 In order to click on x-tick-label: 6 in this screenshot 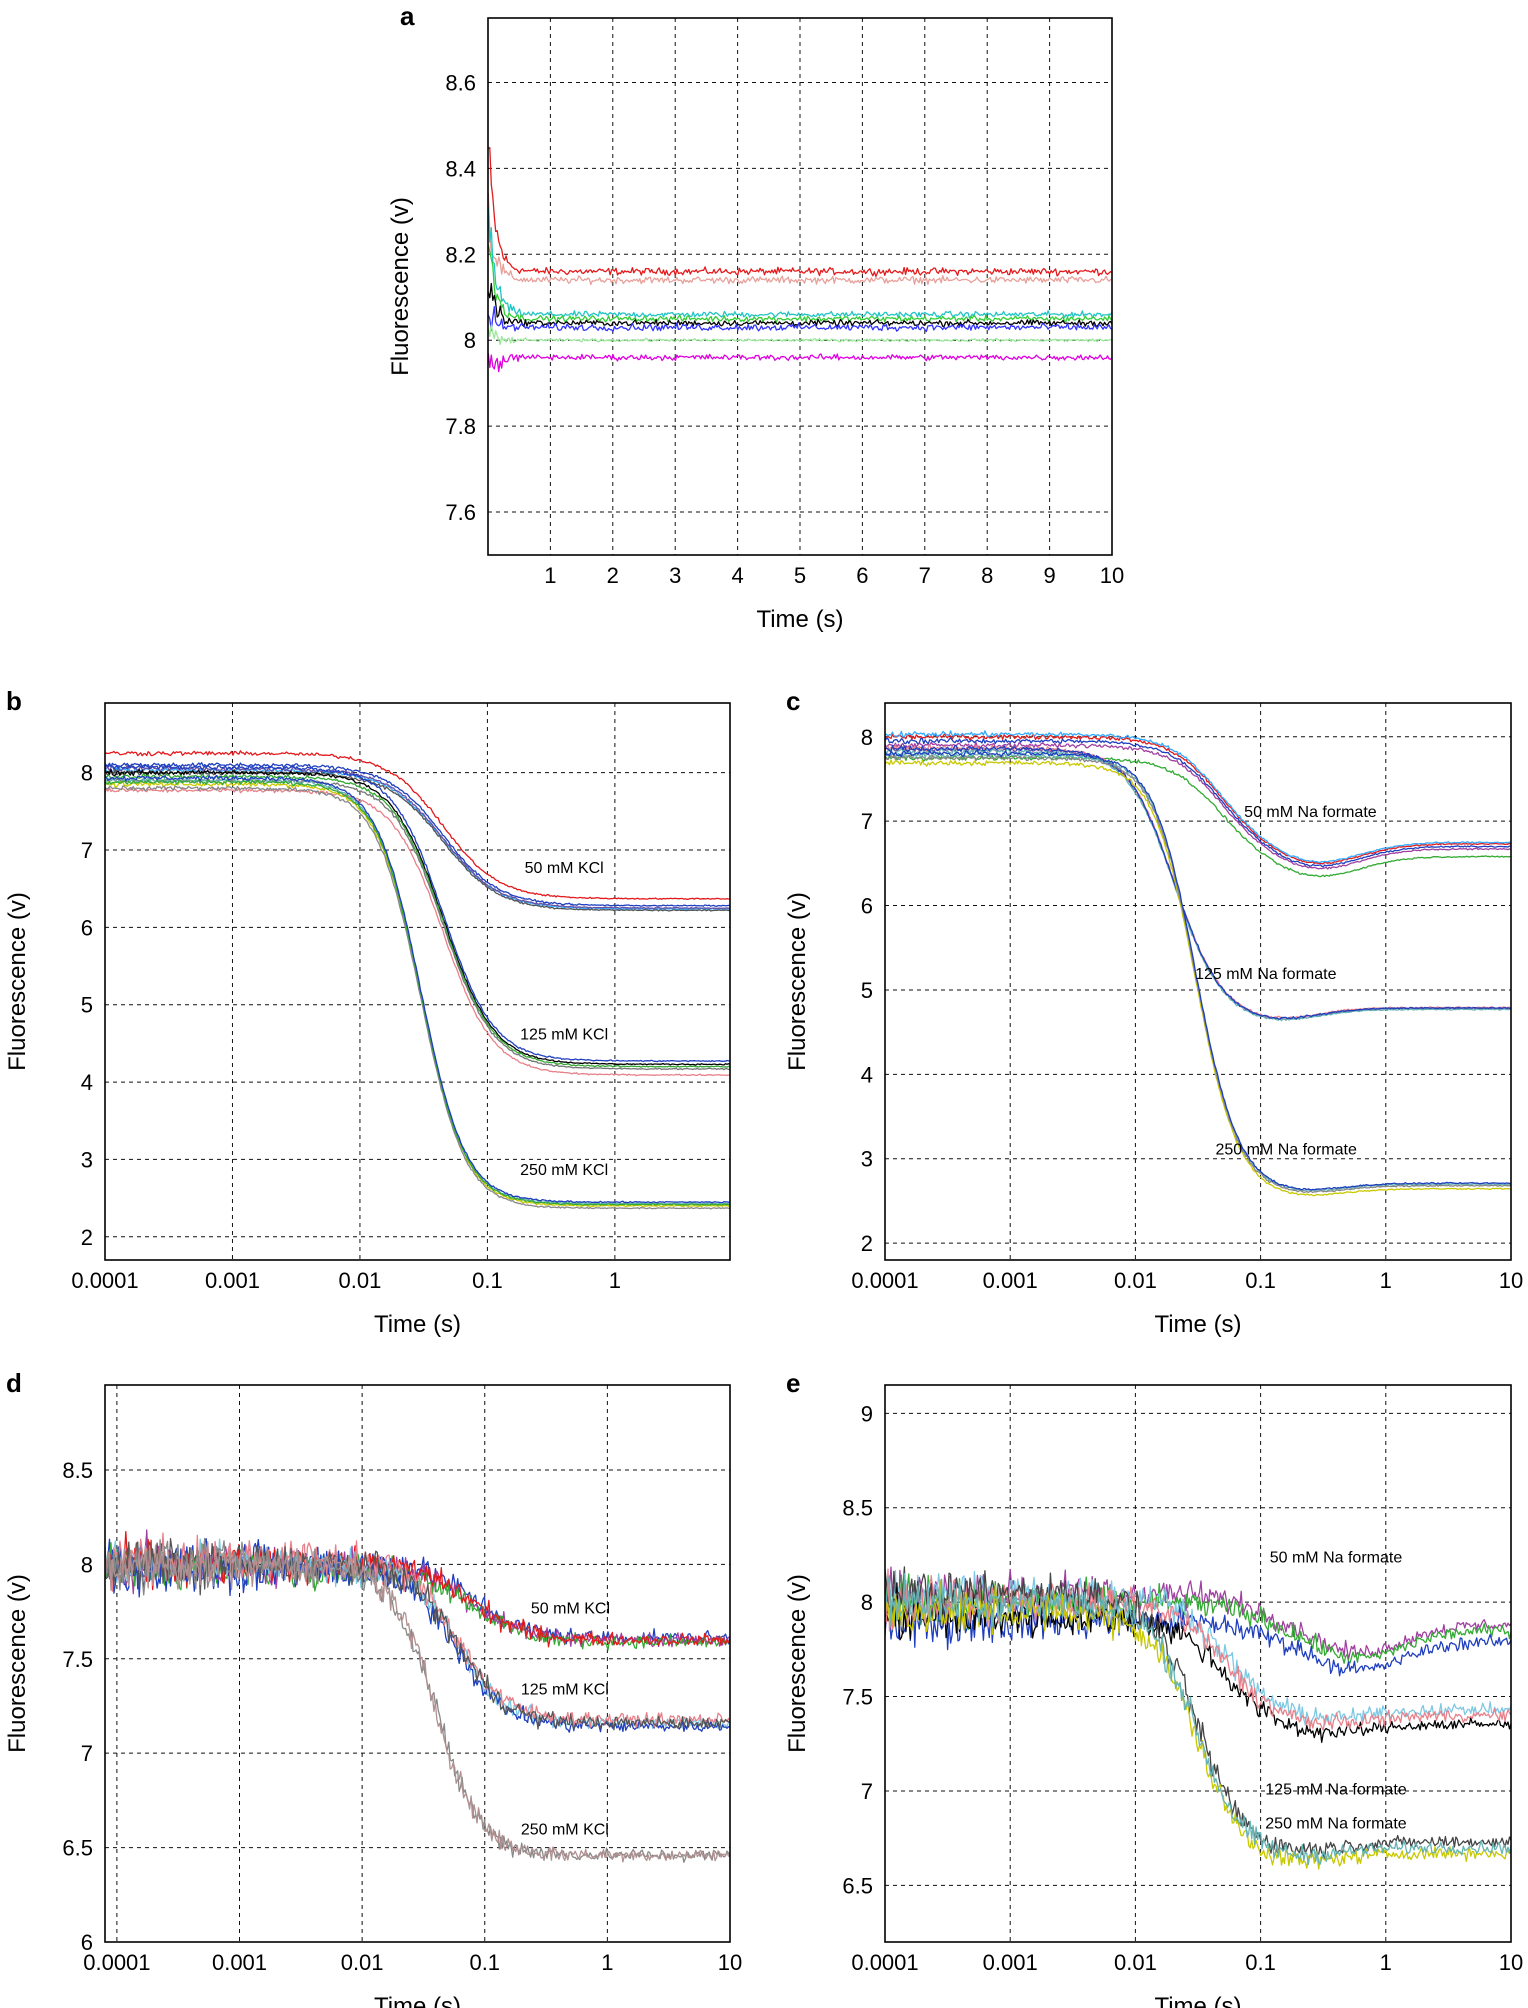, I will do `click(862, 575)`.